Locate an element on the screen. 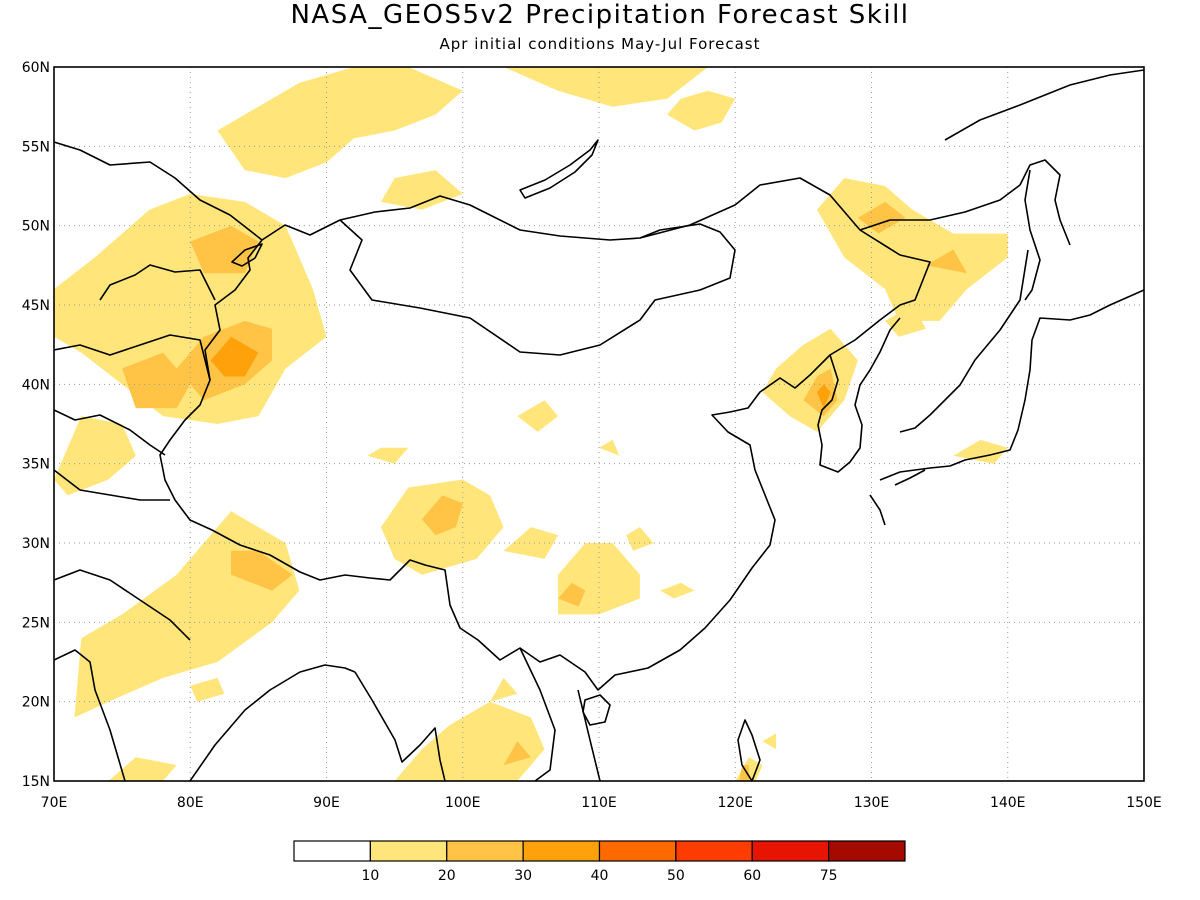 This screenshot has height=900, width=1200. x-tick-label: 150E is located at coordinates (1144, 803).